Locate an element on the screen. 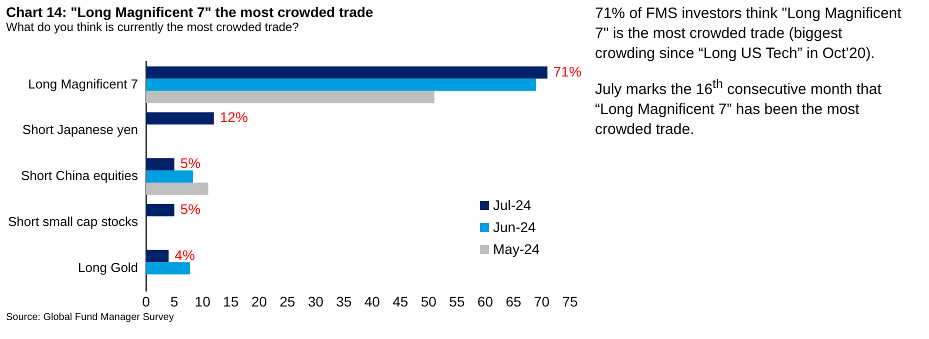  x-tick-label: 15 is located at coordinates (231, 301).